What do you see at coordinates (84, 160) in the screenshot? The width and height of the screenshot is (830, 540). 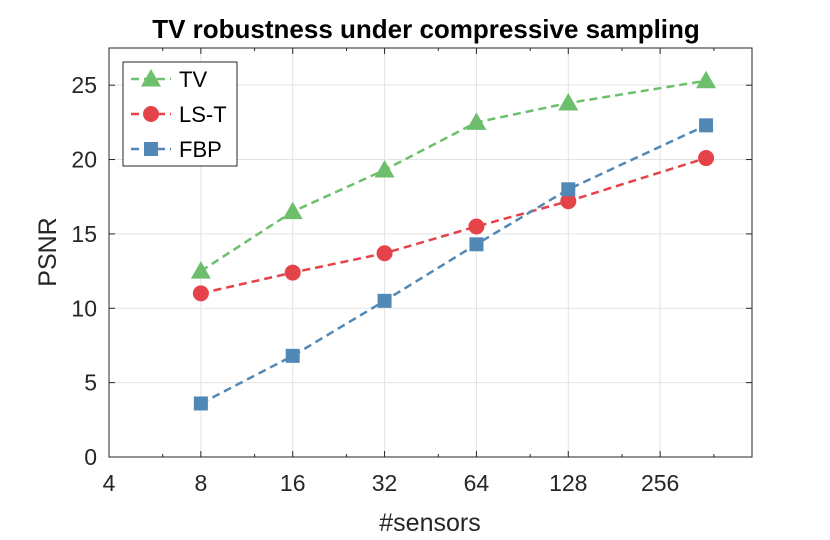 I see `y-tick-label: 20` at bounding box center [84, 160].